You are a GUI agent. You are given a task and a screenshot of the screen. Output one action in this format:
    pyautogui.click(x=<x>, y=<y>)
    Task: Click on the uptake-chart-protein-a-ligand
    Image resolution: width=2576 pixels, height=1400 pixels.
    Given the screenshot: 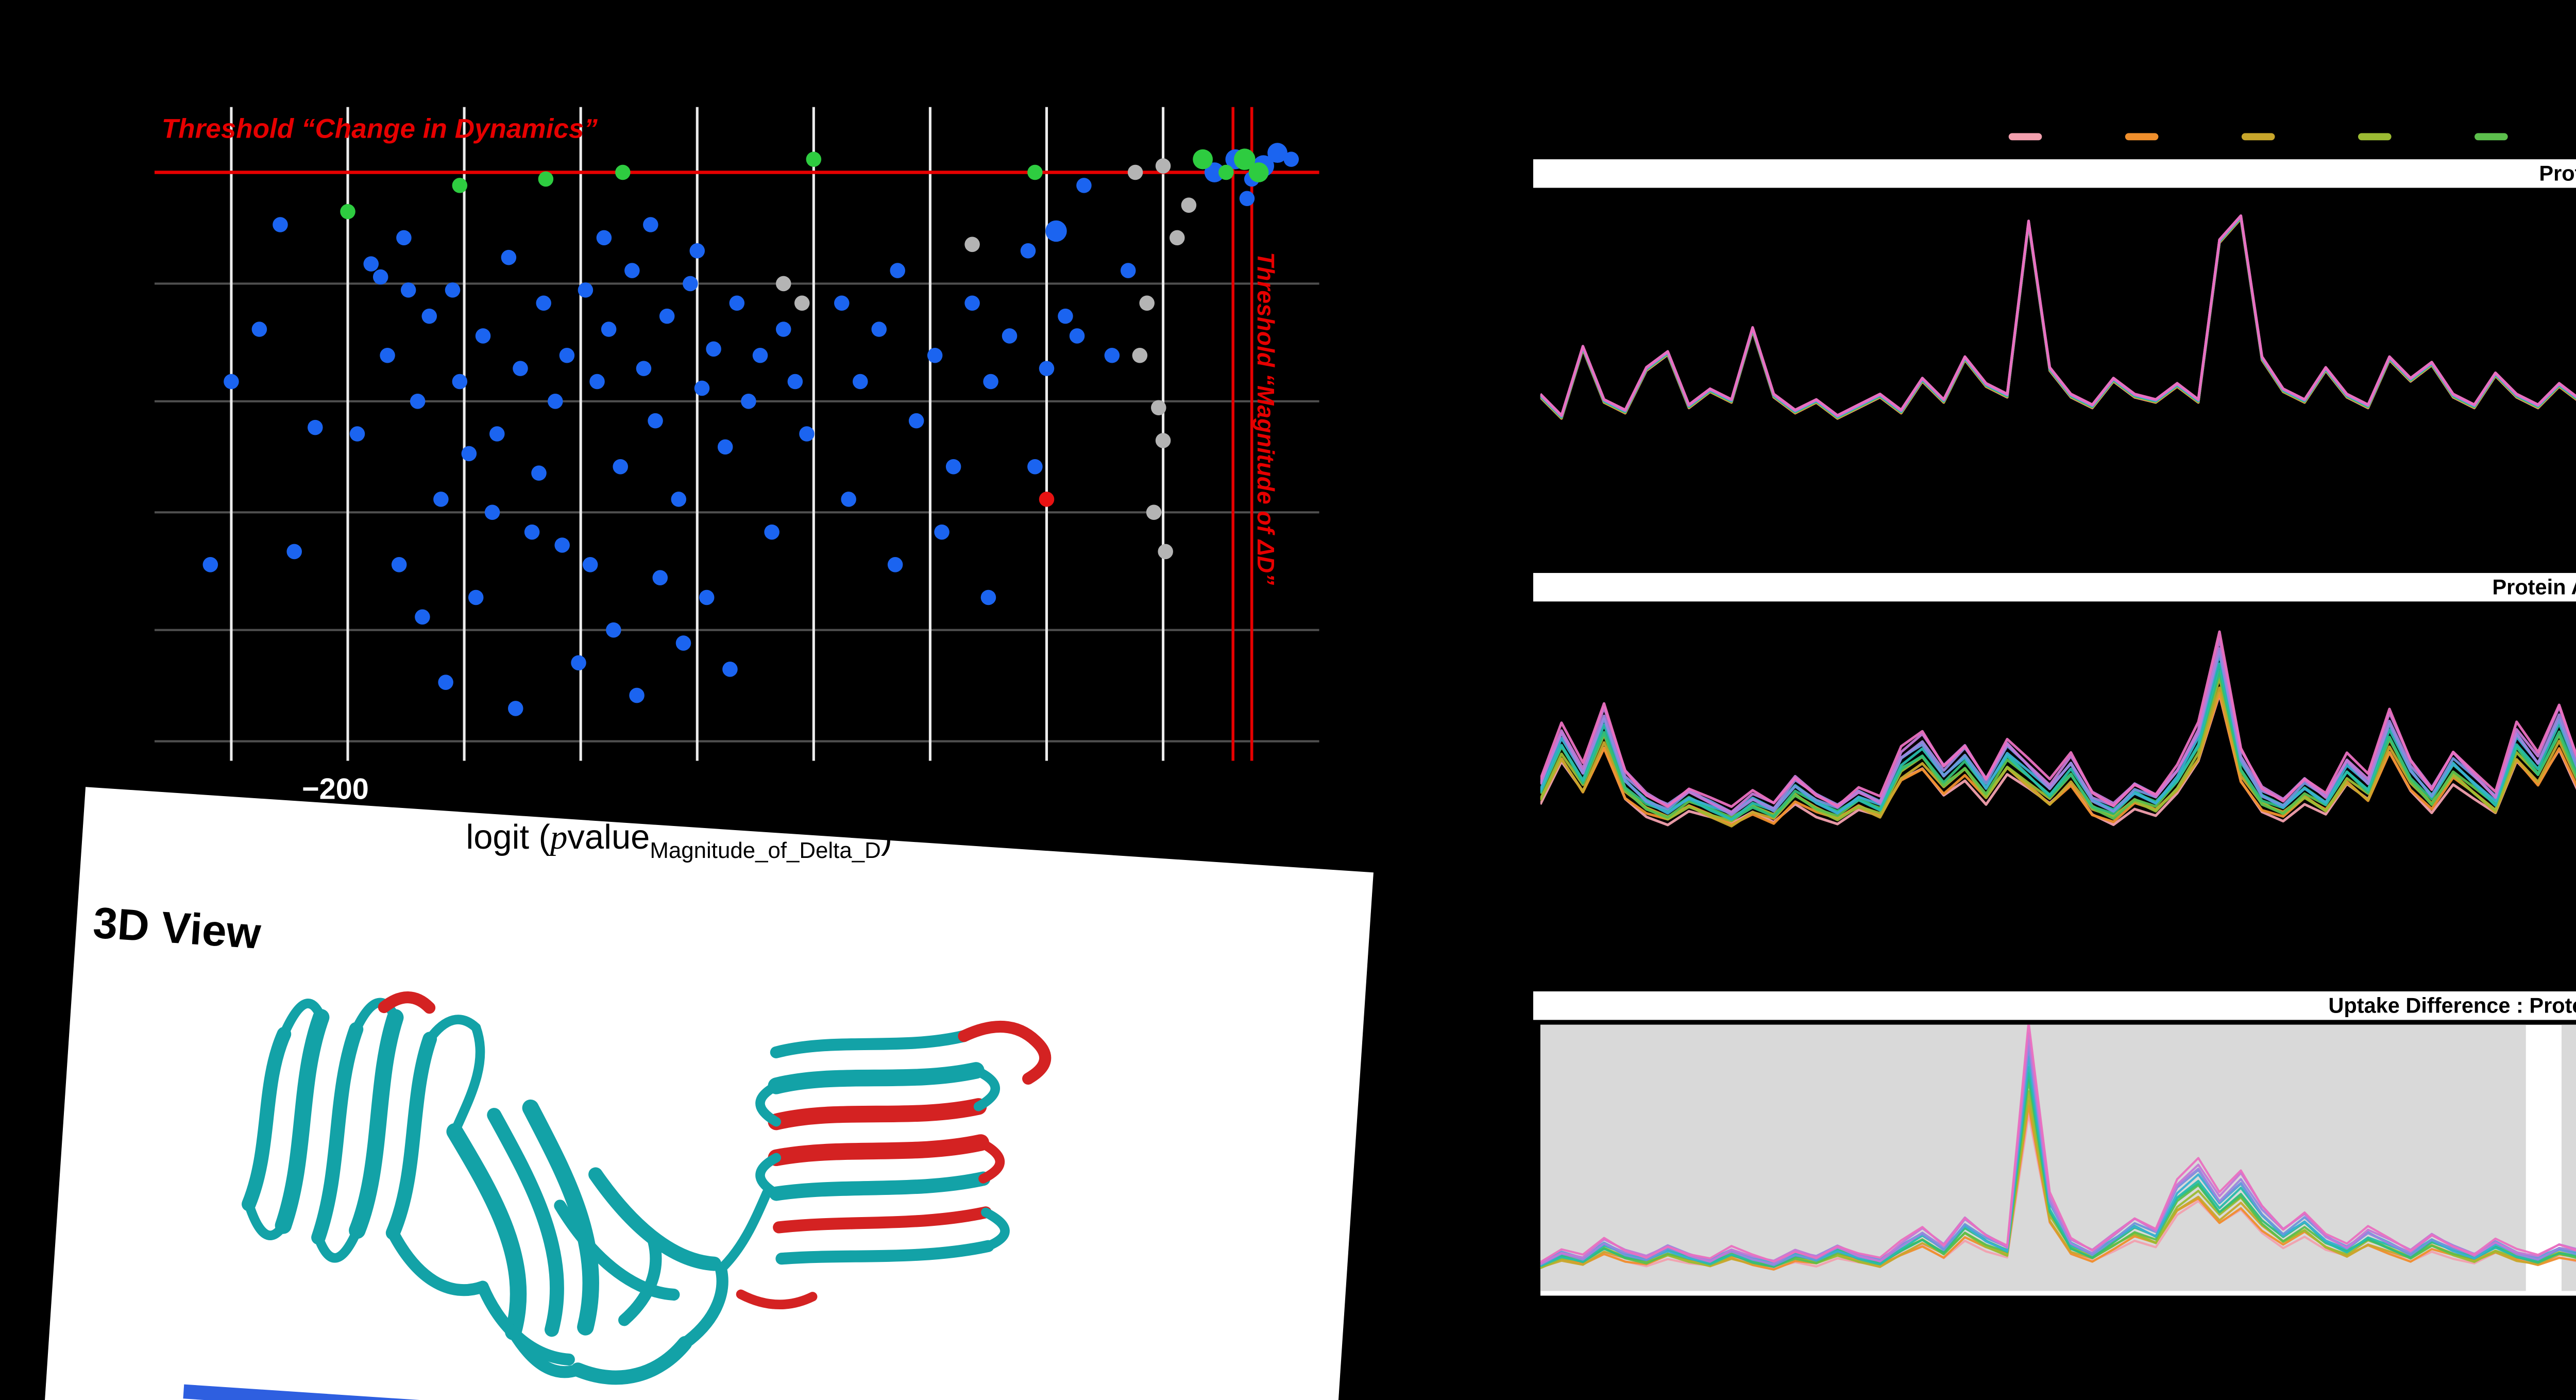 What is the action you would take?
    pyautogui.click(x=2058, y=788)
    